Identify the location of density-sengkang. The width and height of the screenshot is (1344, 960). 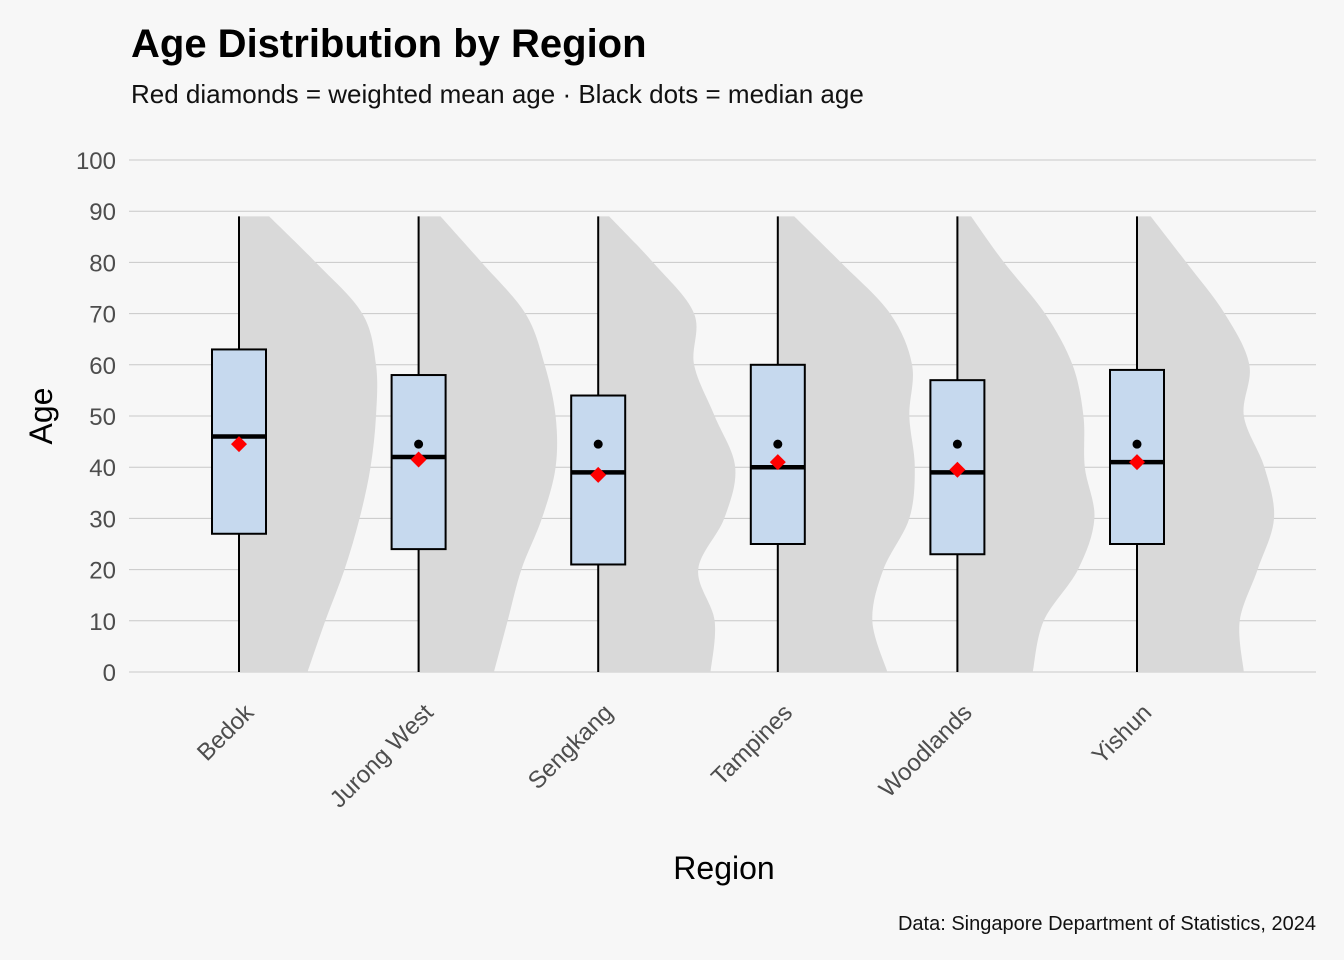
(667, 444).